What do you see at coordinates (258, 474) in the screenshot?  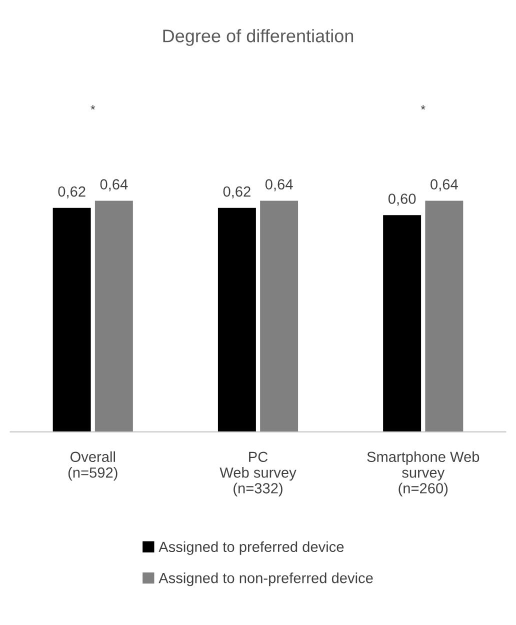 I see `x-tick-label: PC Web survey (n=332)` at bounding box center [258, 474].